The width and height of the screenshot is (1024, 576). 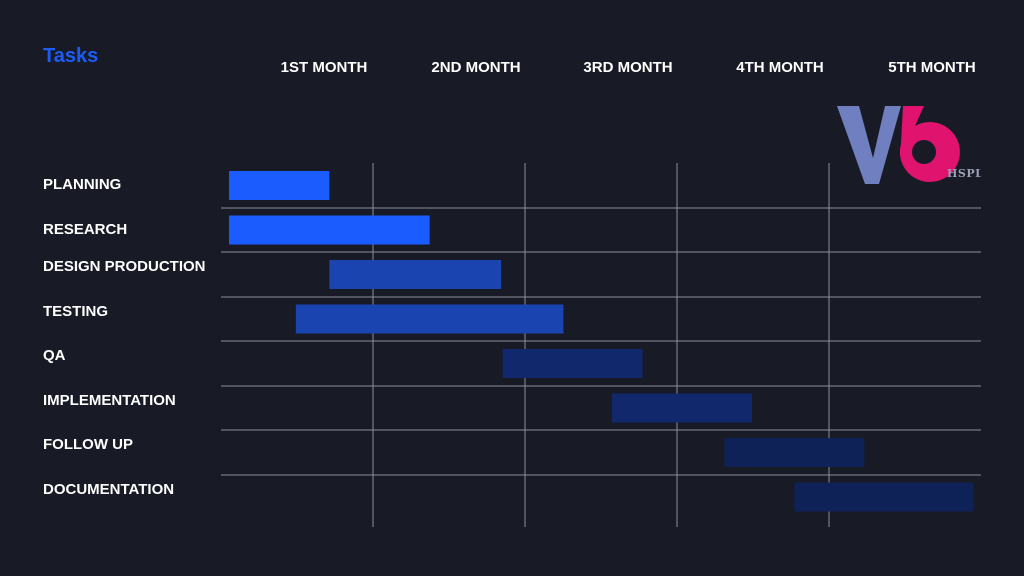 What do you see at coordinates (884, 497) in the screenshot?
I see `gantt-bar-documentation` at bounding box center [884, 497].